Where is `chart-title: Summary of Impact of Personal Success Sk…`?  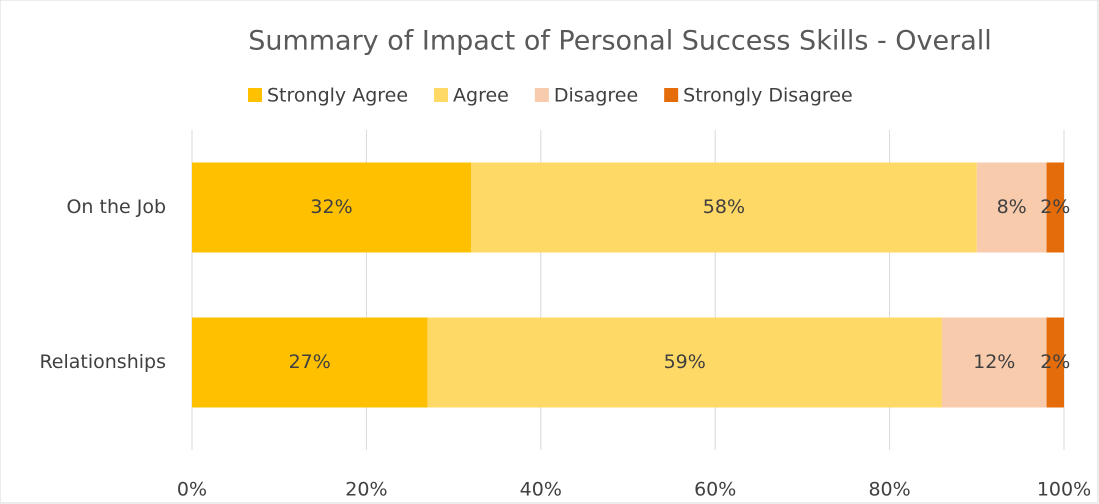
chart-title: Summary of Impact of Personal Success Sk… is located at coordinates (620, 41).